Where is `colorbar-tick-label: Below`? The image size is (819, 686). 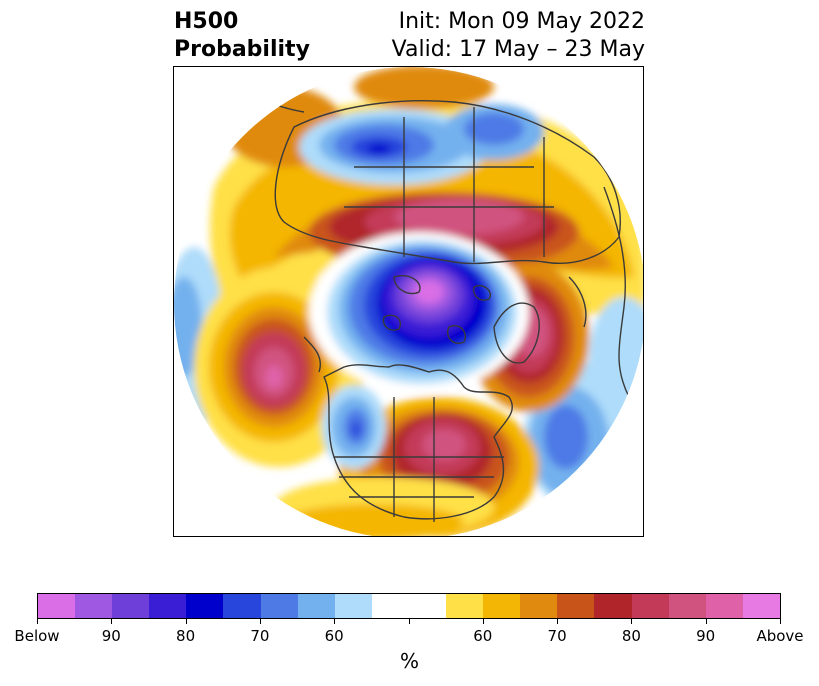 colorbar-tick-label: Below is located at coordinates (37, 636).